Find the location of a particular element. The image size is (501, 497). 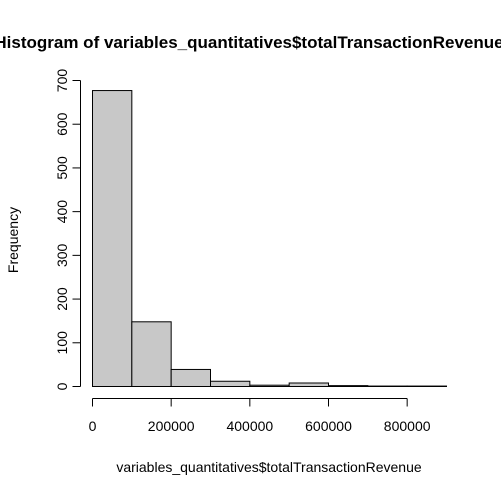

x-tick-label: 200000 is located at coordinates (171, 426).